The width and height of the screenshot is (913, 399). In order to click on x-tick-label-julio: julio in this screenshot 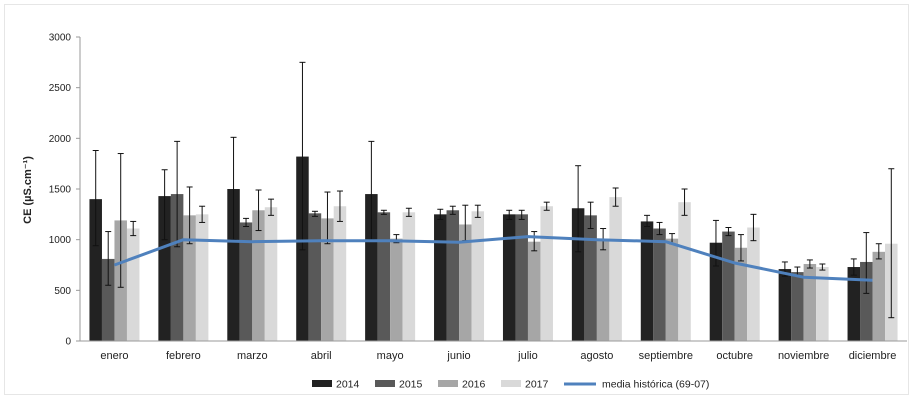, I will do `click(527, 356)`.